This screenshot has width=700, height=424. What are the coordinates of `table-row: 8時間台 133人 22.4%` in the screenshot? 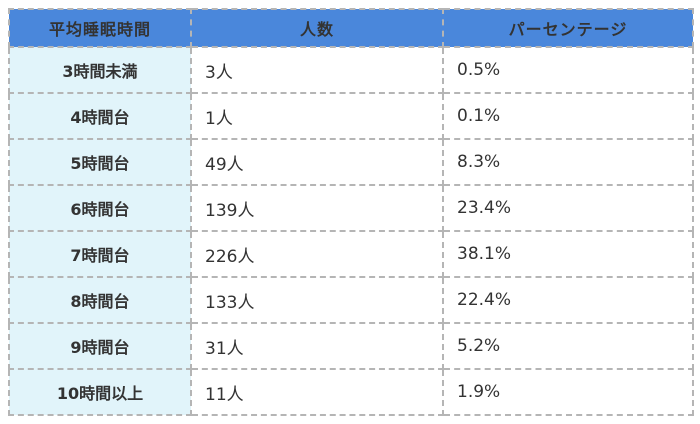 It's located at (351, 300).